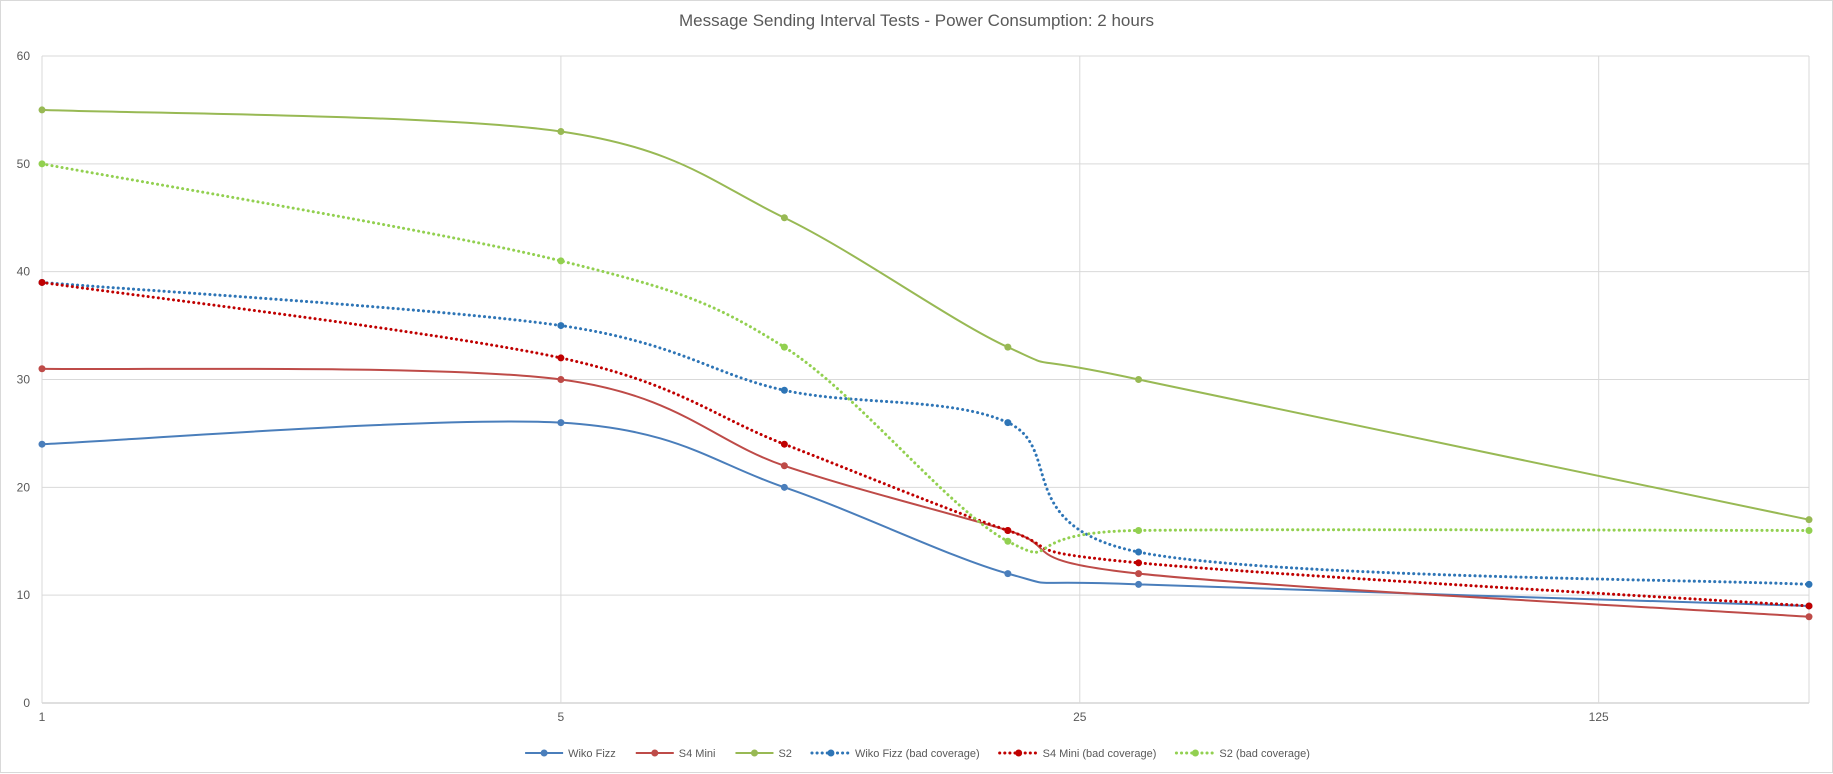 The image size is (1833, 774). What do you see at coordinates (1264, 754) in the screenshot?
I see `legend-label: S2 (bad coverage)` at bounding box center [1264, 754].